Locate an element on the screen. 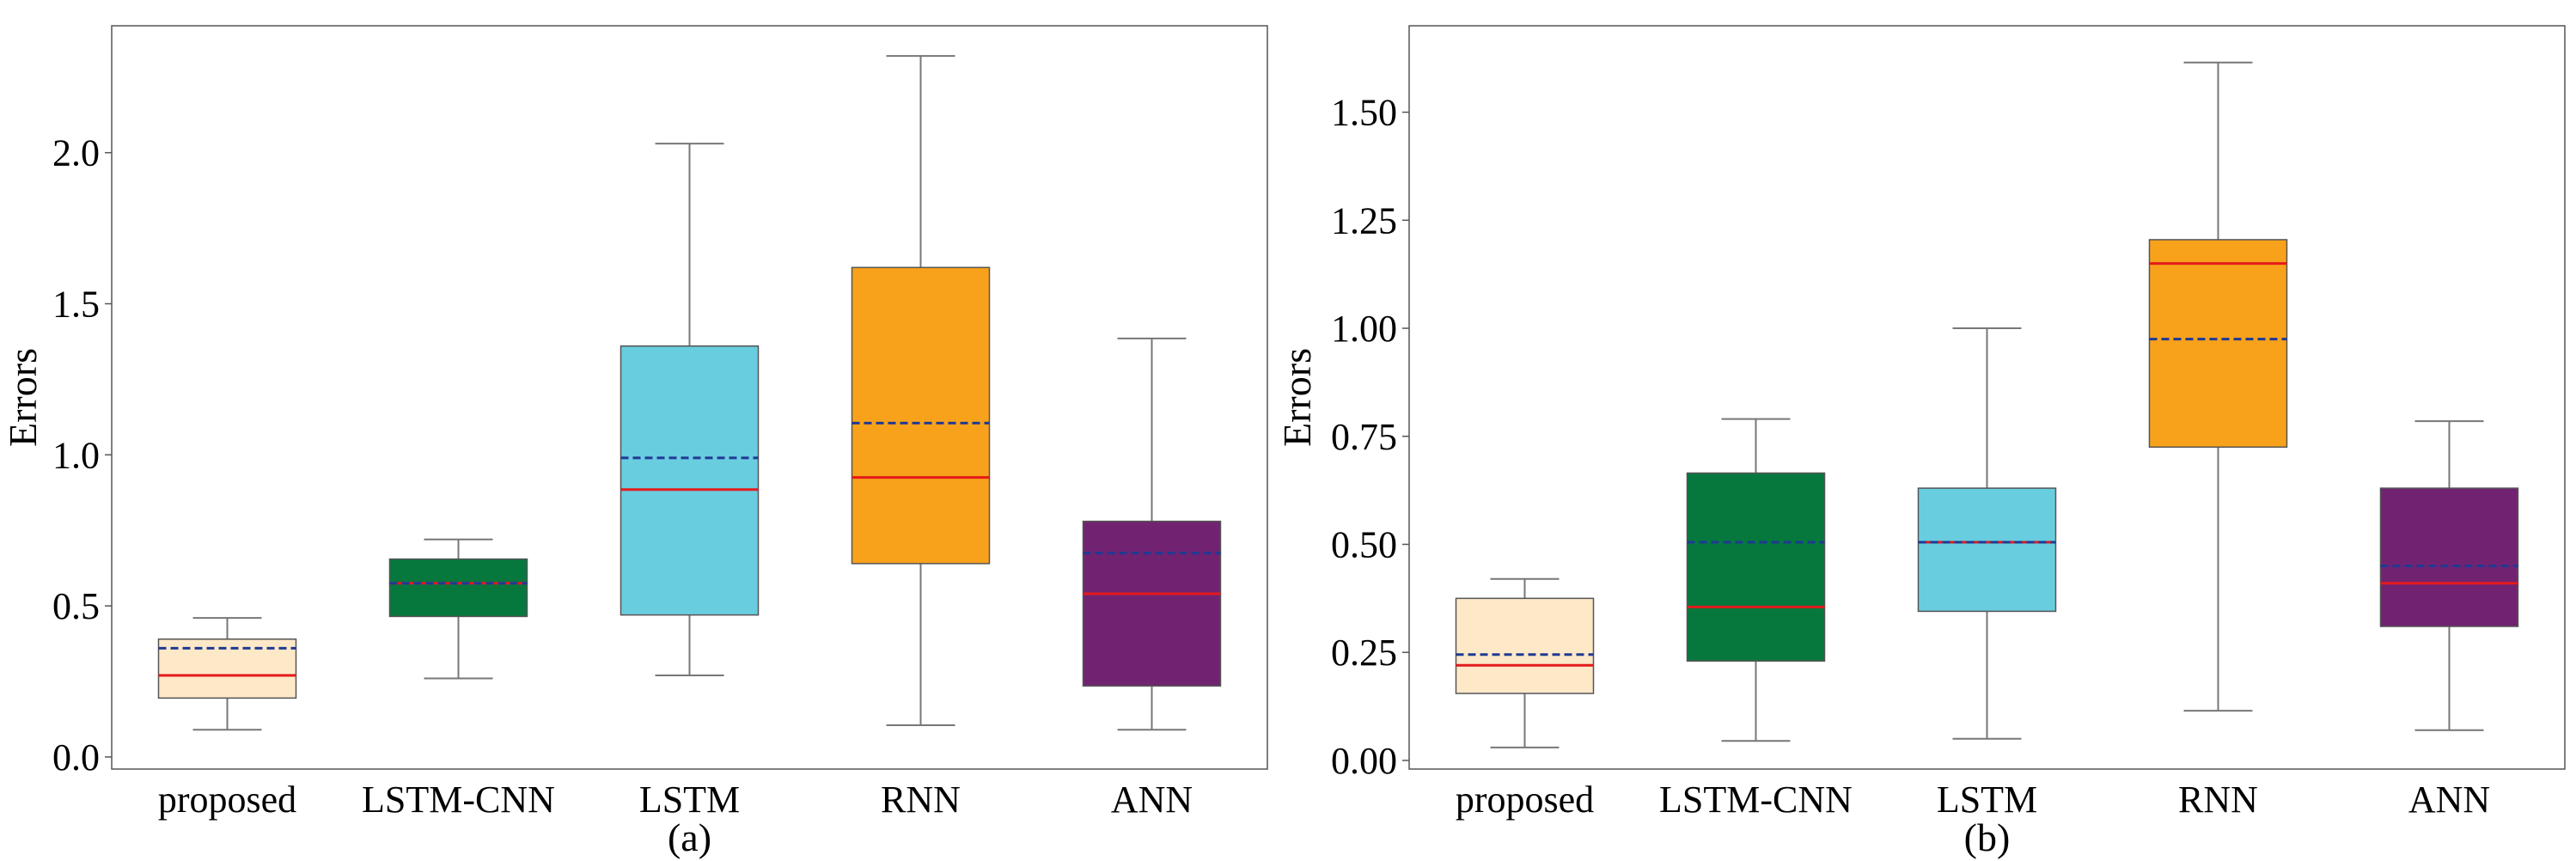  y-tick-label: 0.0 is located at coordinates (76, 757).